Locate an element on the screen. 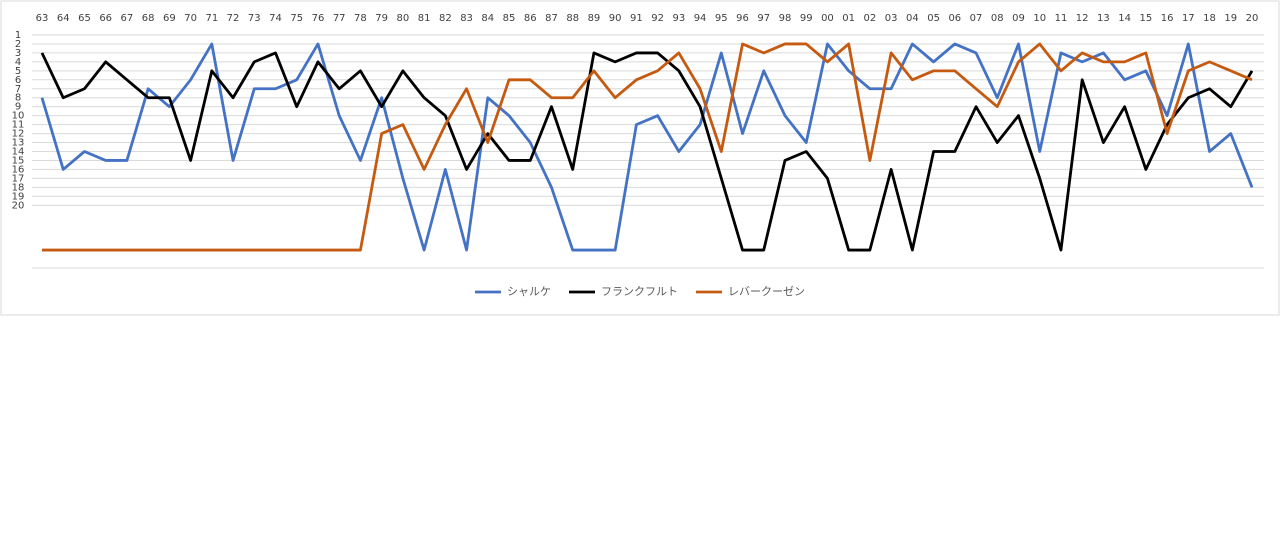 This screenshot has width=1280, height=543. y-tick-label: 18 is located at coordinates (18, 187).